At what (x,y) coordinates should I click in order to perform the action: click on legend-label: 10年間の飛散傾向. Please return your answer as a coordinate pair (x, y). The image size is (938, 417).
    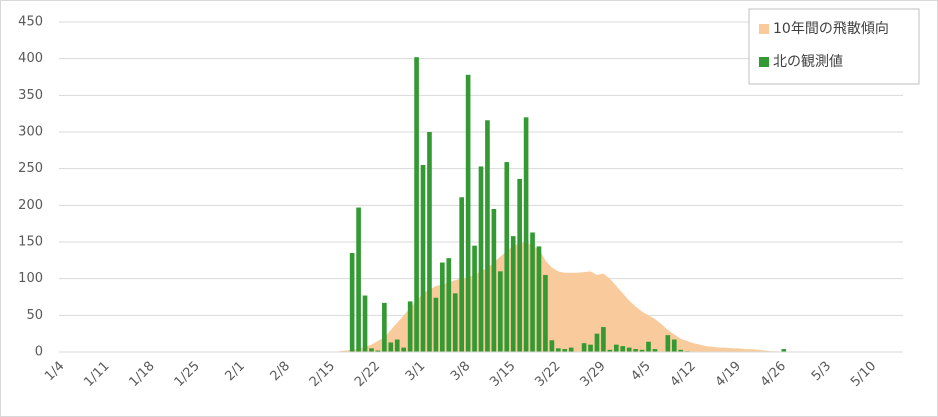
    Looking at the image, I should click on (831, 29).